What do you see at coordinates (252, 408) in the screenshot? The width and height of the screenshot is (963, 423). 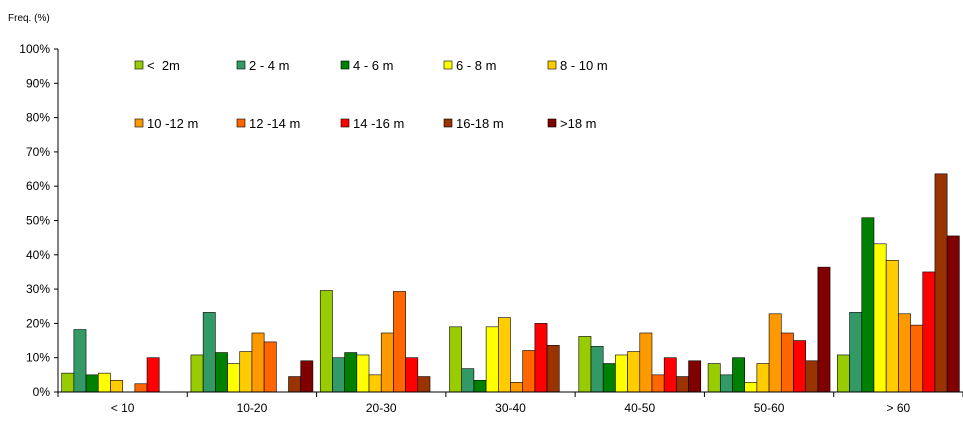 I see `x-tick-label: 10-20` at bounding box center [252, 408].